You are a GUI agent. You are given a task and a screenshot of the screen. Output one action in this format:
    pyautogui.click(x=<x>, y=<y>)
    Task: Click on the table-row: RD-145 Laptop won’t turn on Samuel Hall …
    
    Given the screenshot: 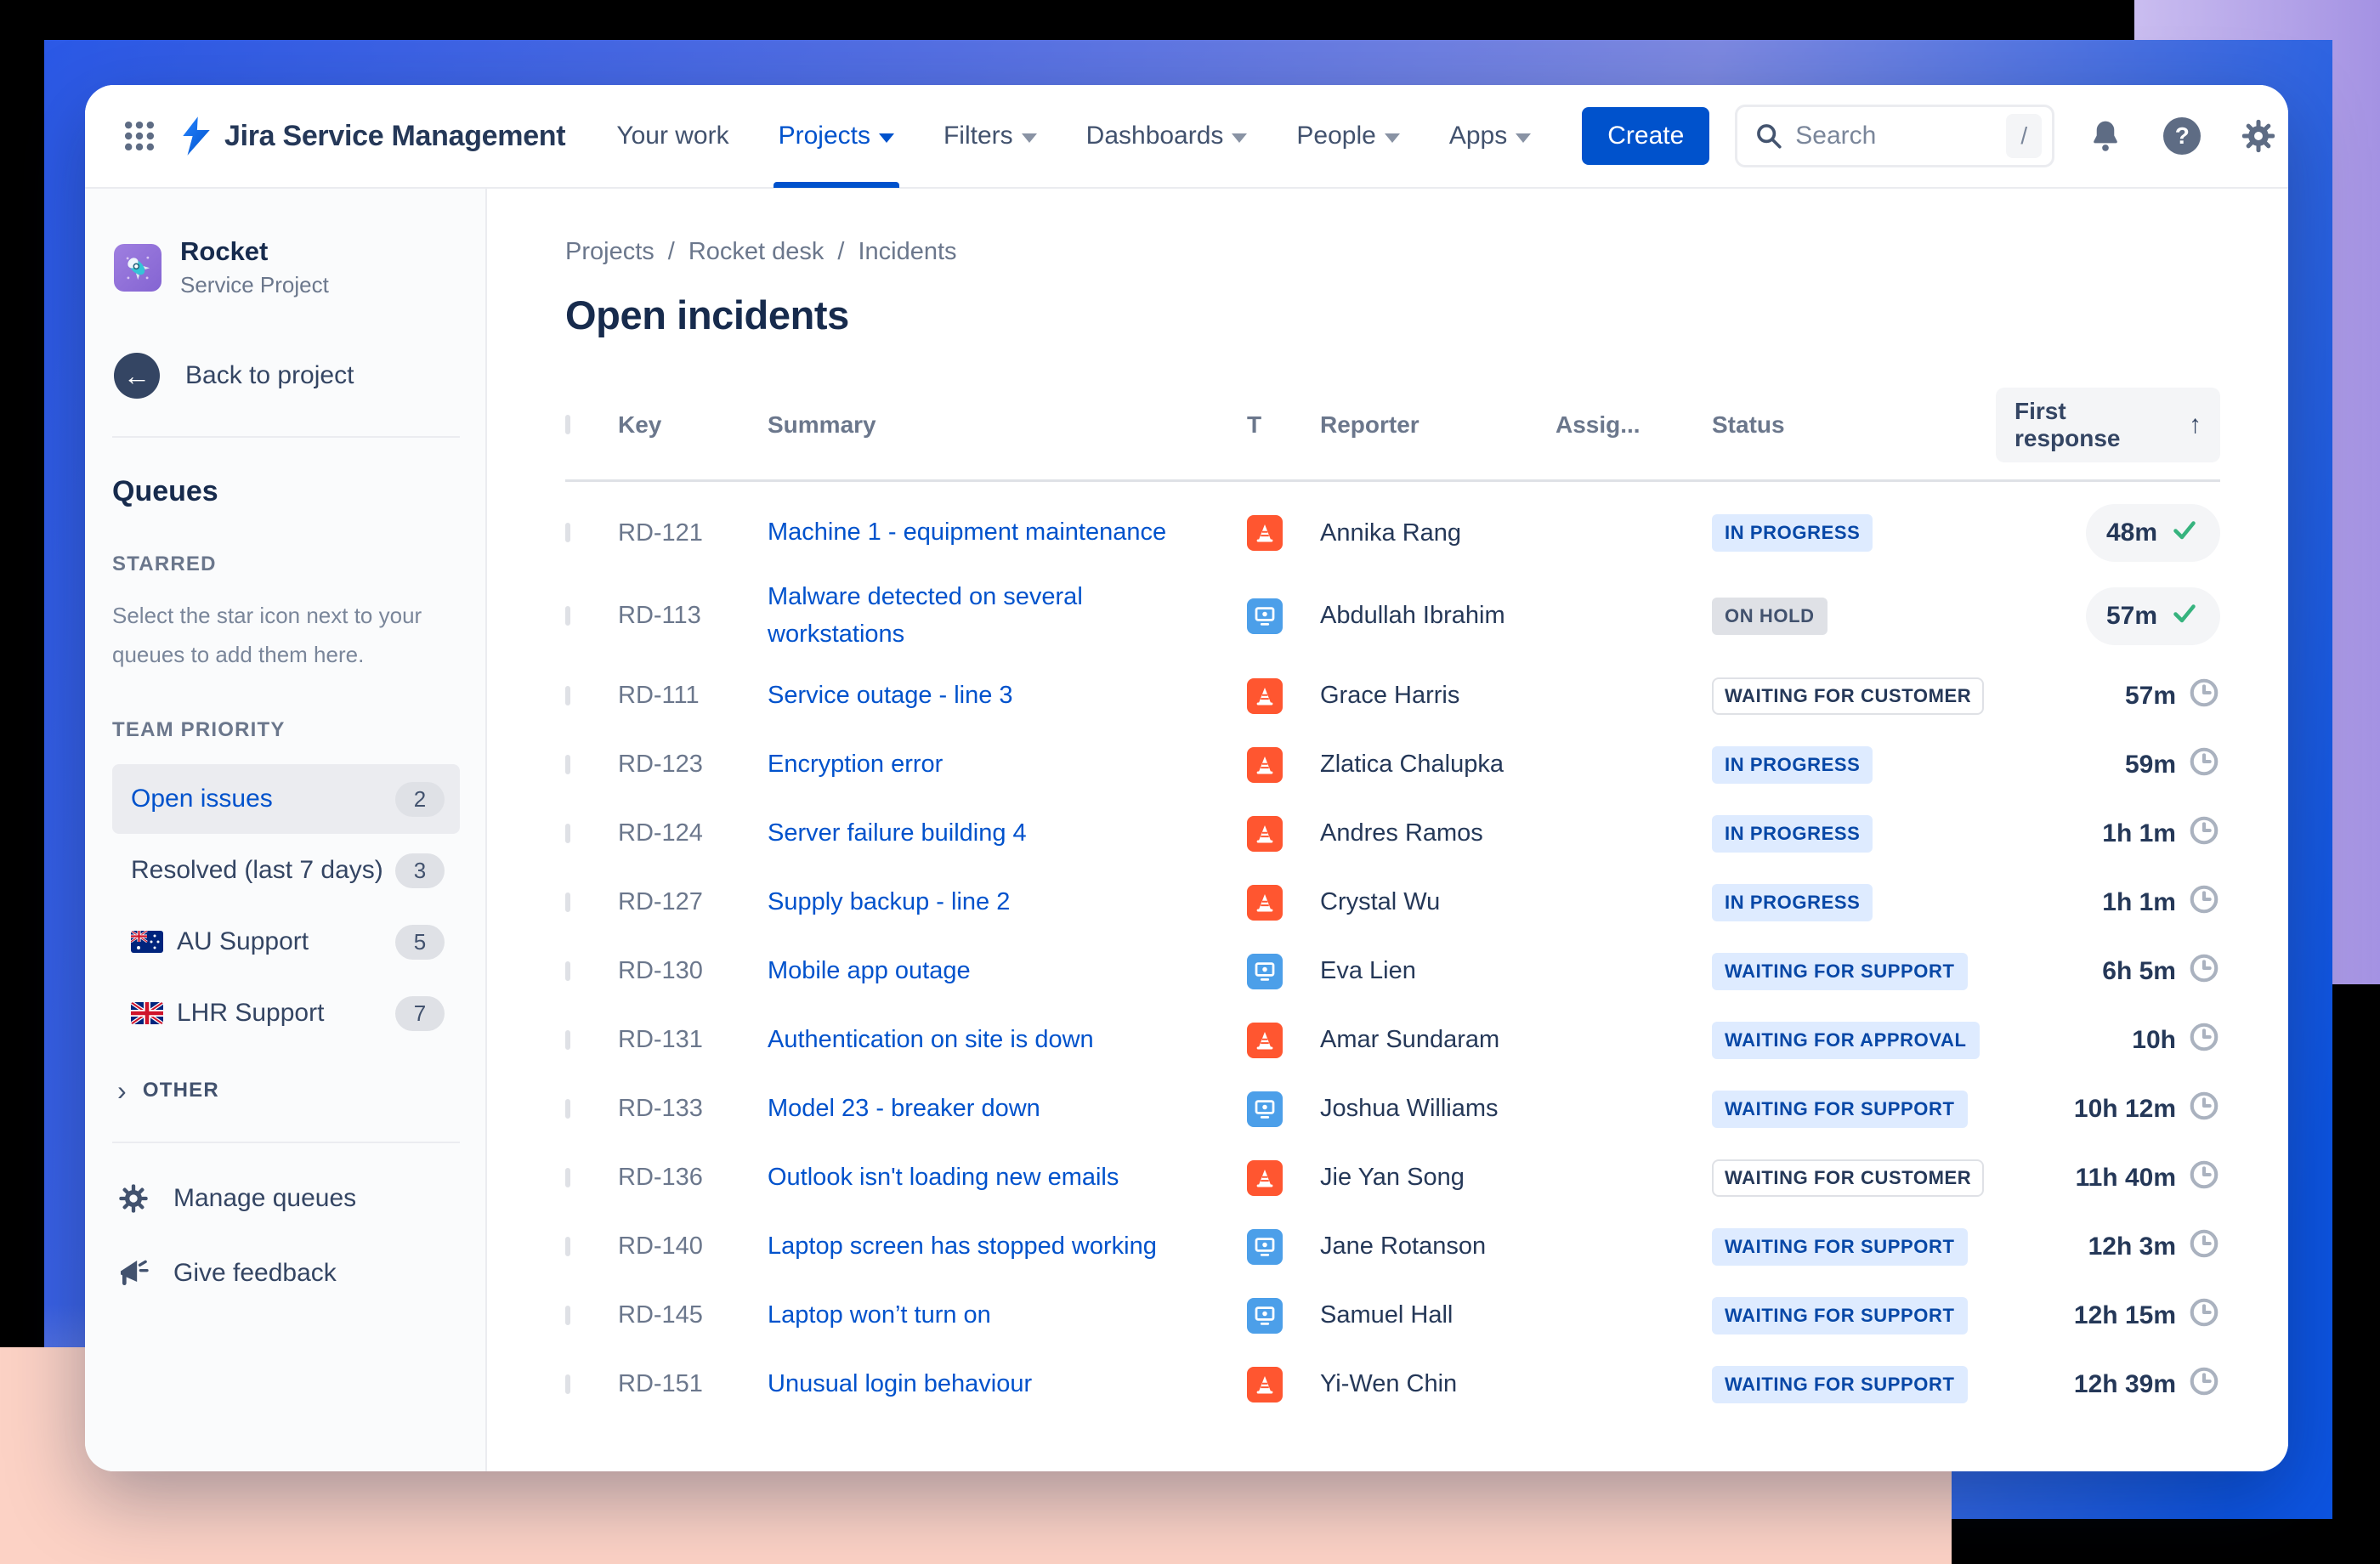 What is the action you would take?
    pyautogui.click(x=1392, y=1315)
    